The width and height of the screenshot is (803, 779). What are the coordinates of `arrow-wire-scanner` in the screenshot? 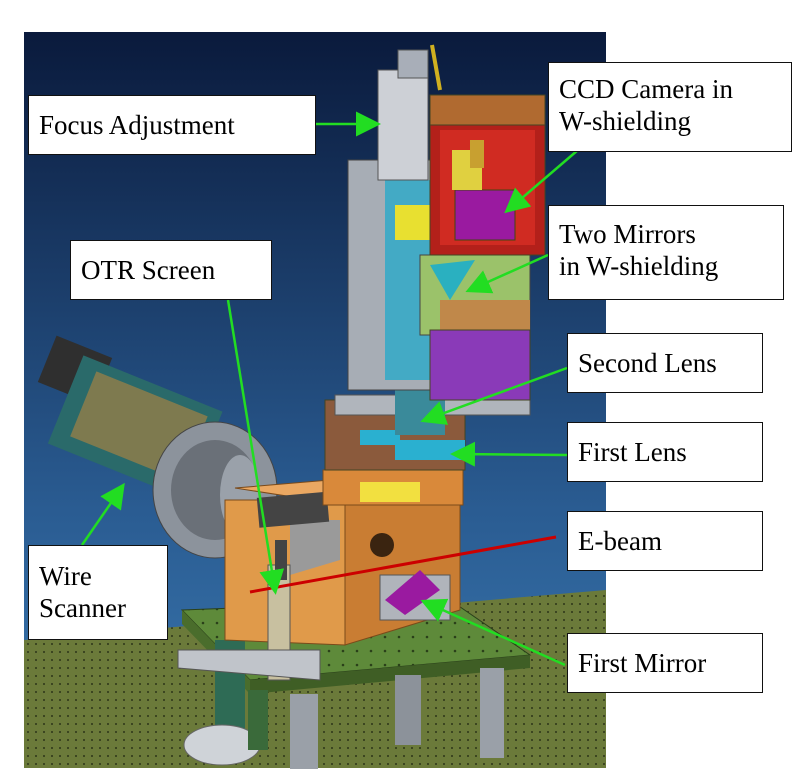 It's located at (102, 514).